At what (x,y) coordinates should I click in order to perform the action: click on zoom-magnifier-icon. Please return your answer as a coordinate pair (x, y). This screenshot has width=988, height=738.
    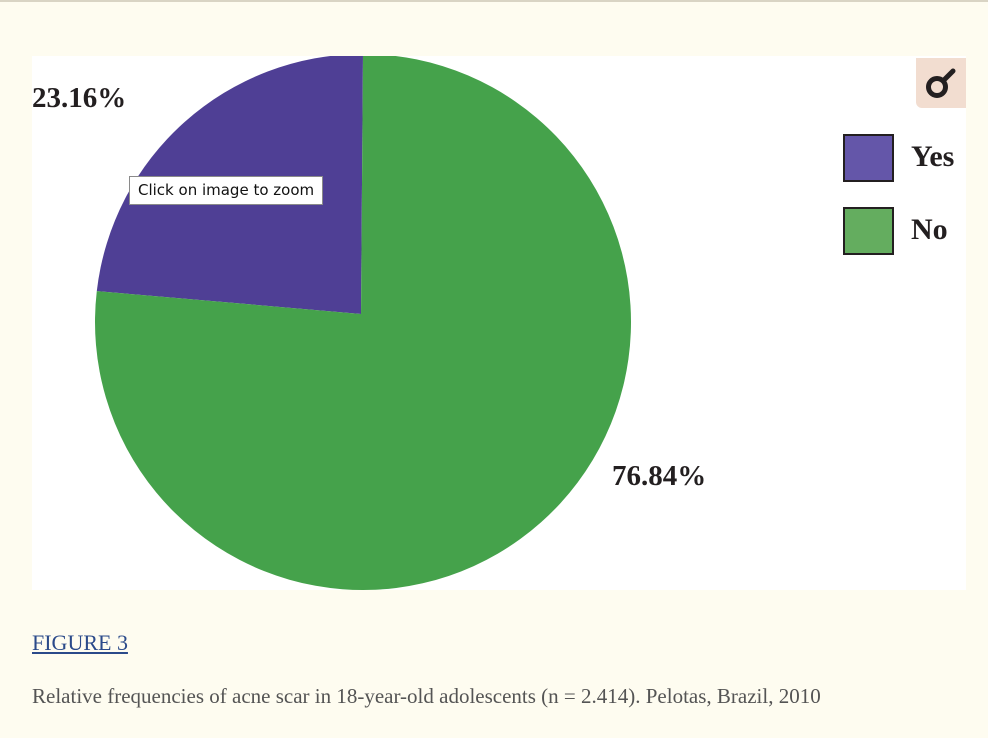
    Looking at the image, I should click on (941, 83).